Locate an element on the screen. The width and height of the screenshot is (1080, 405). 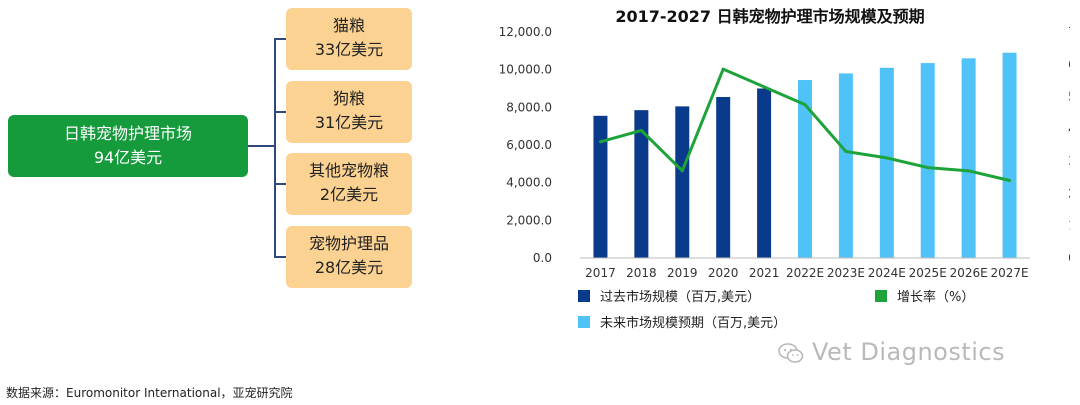
y-left-tick-label: 12,000.0 is located at coordinates (525, 32).